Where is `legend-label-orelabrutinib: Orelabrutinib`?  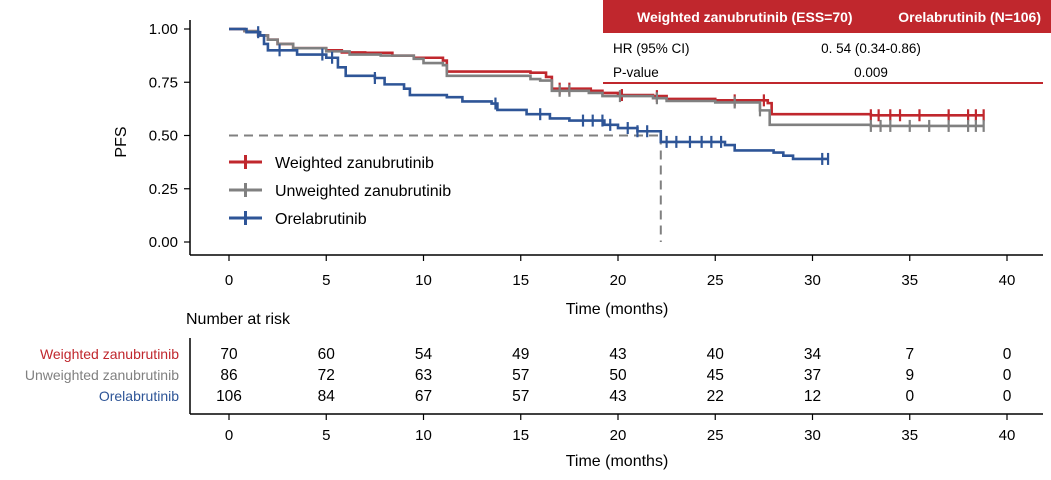 legend-label-orelabrutinib: Orelabrutinib is located at coordinates (321, 219).